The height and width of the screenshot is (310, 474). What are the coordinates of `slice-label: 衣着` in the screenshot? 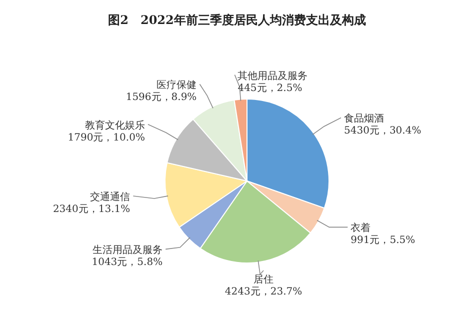 It's located at (360, 228).